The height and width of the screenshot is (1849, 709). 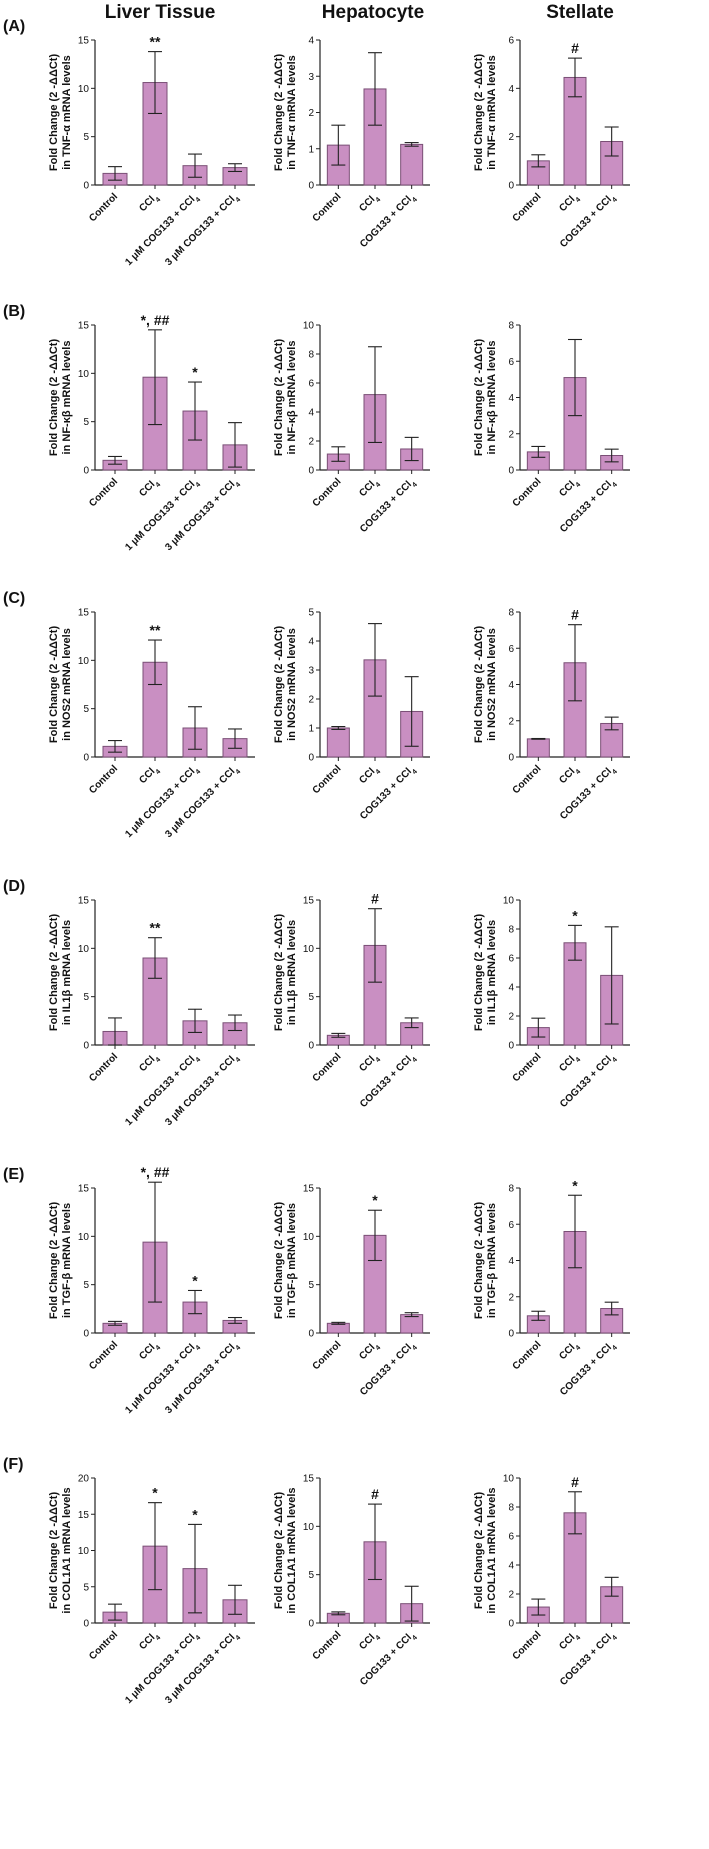 I want to click on y-tick-label: 4, so click(x=311, y=413).